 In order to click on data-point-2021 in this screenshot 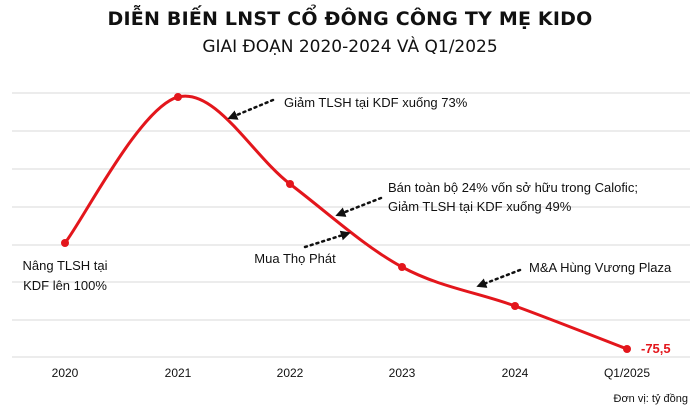, I will do `click(178, 97)`.